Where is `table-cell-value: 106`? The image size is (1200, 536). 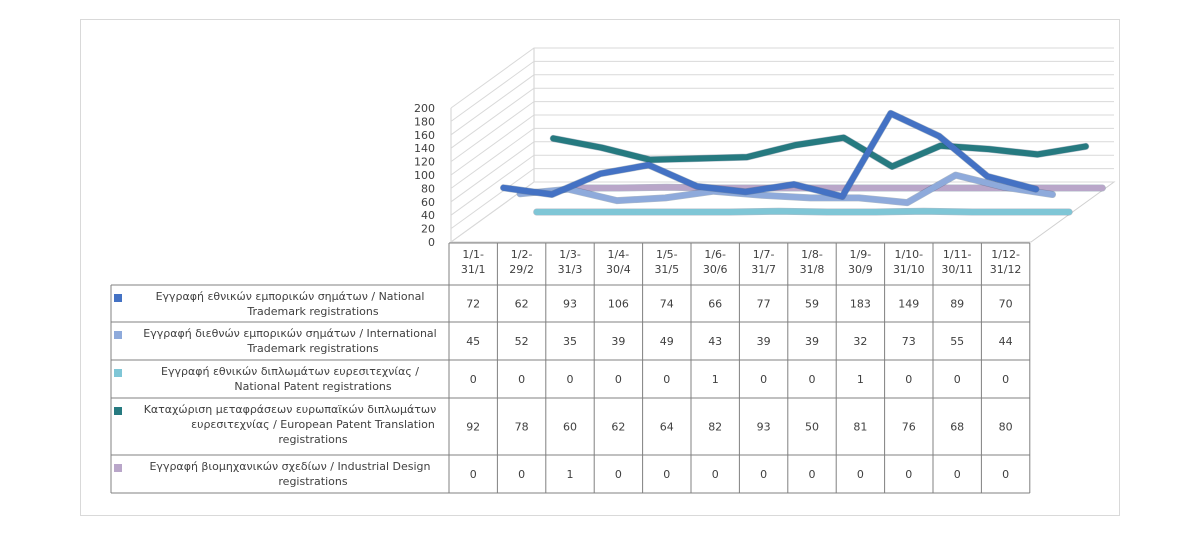 table-cell-value: 106 is located at coordinates (618, 304).